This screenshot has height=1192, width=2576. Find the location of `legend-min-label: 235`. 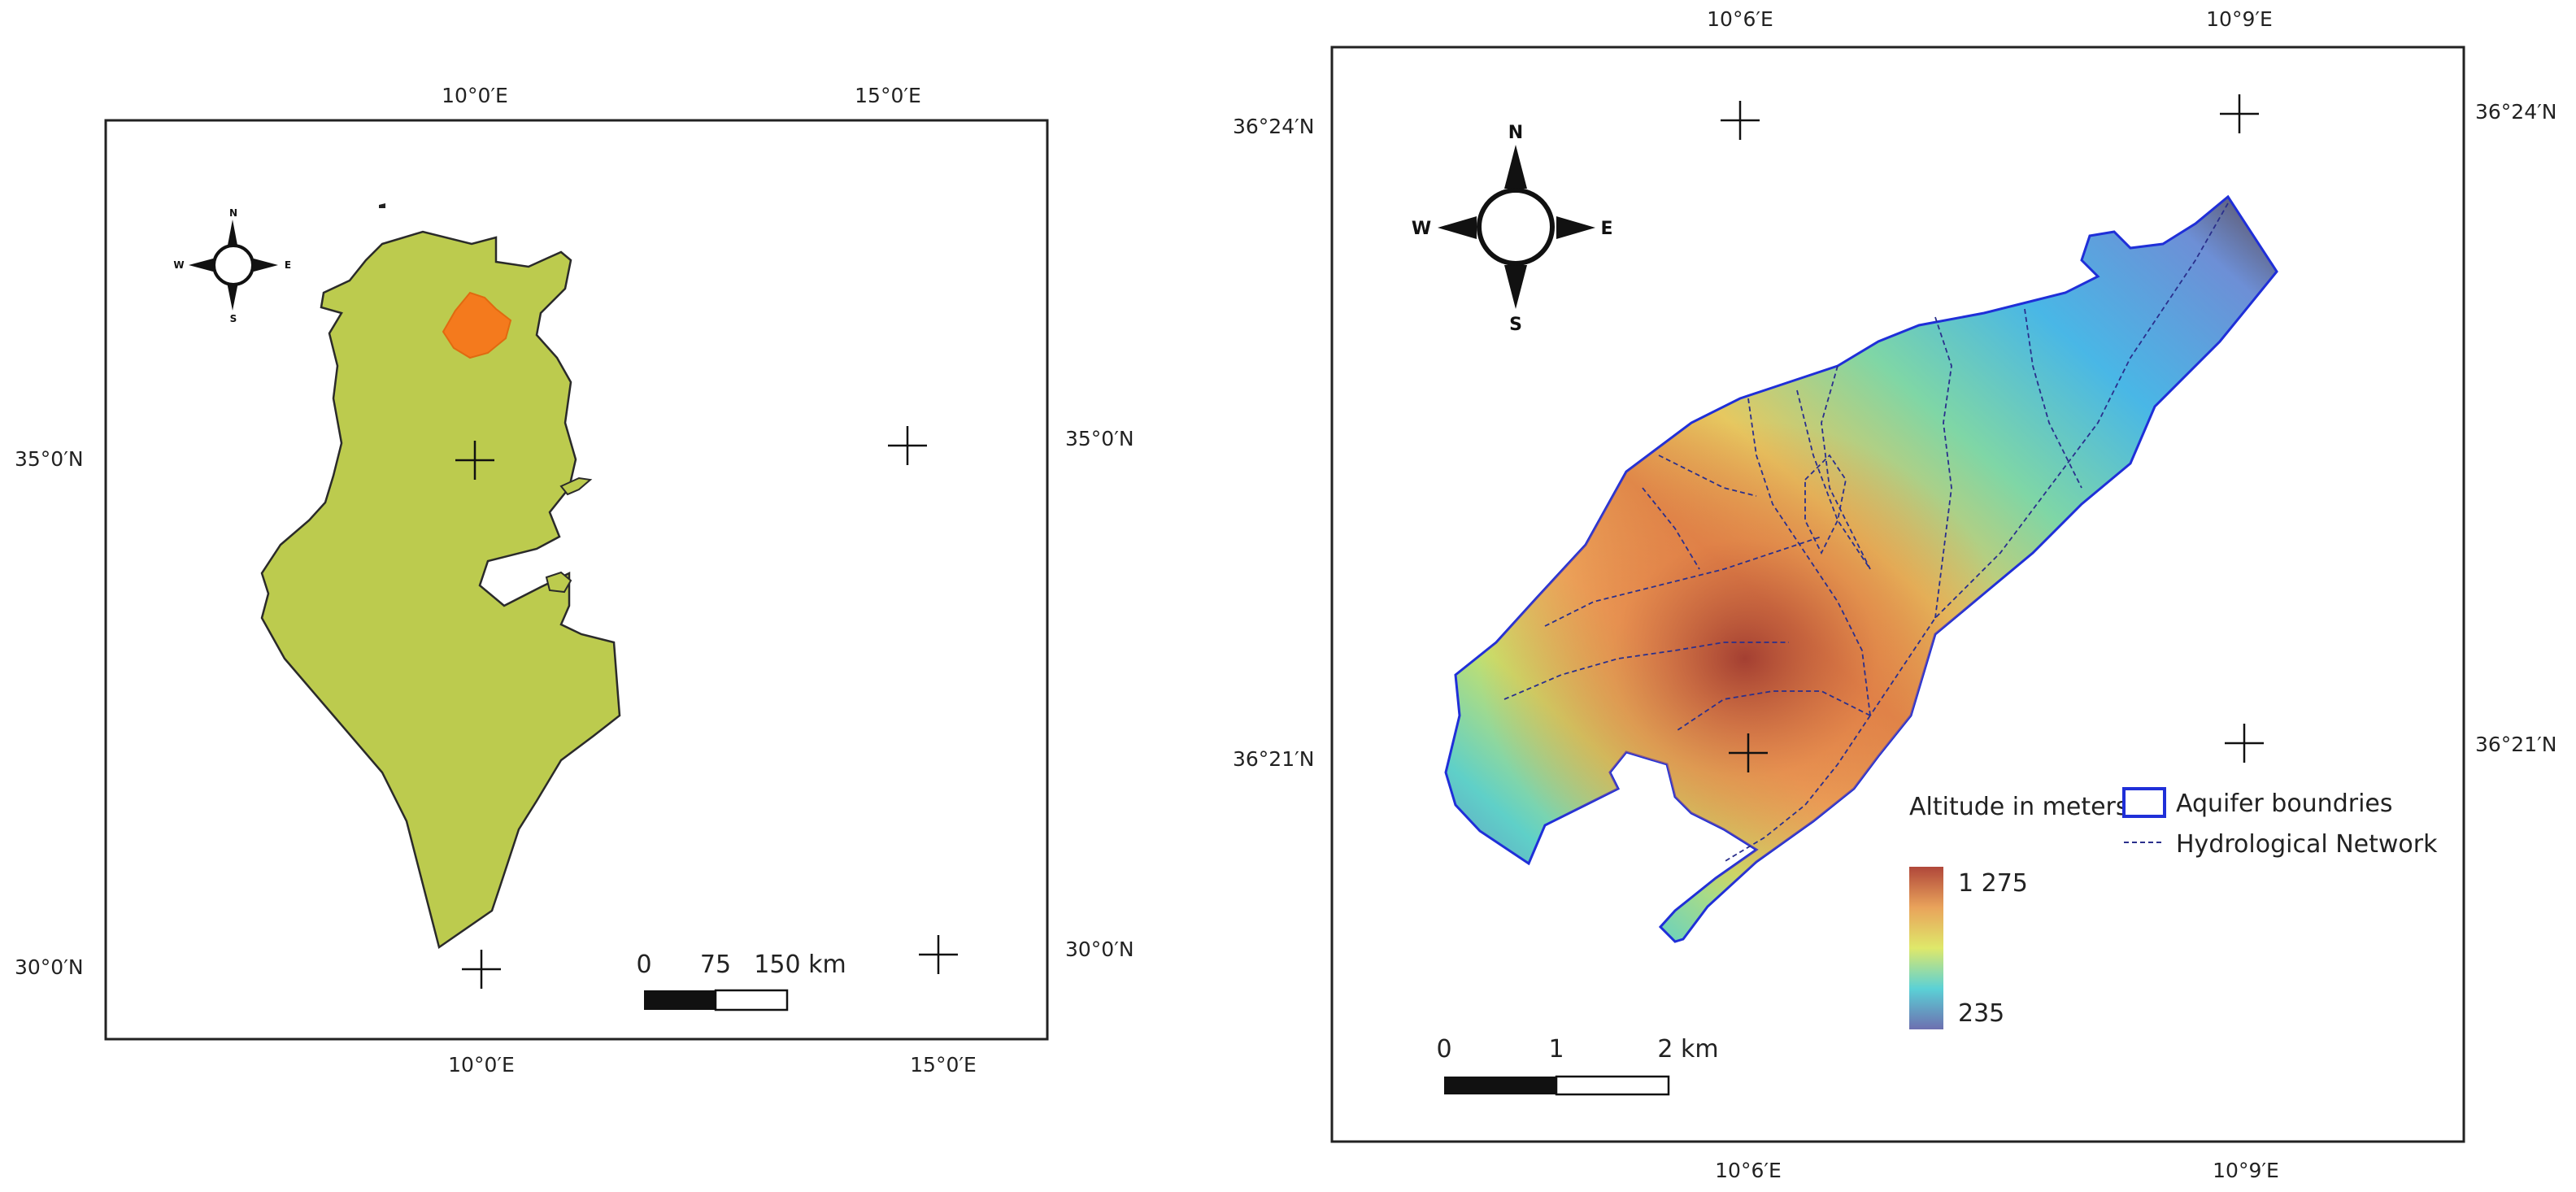

legend-min-label: 235 is located at coordinates (1981, 1013).